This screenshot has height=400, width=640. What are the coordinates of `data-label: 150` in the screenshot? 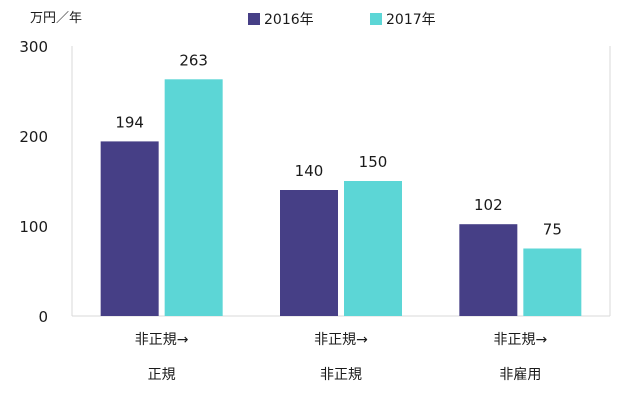 It's located at (373, 162).